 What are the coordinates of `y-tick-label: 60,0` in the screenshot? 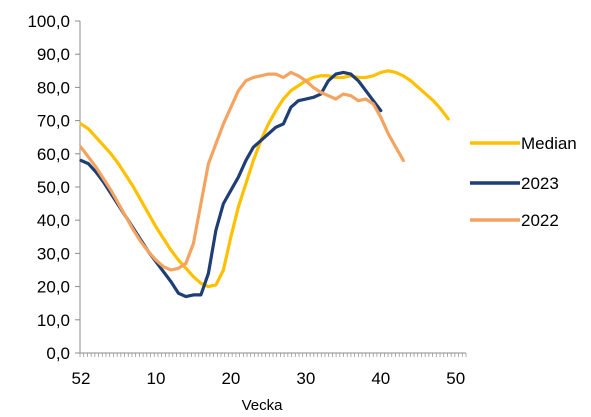 It's located at (53, 154).